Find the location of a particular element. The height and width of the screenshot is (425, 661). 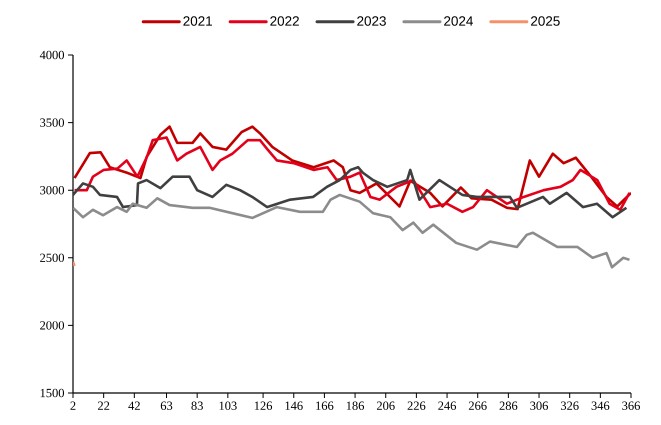

x-tick-label: 246 is located at coordinates (447, 406).